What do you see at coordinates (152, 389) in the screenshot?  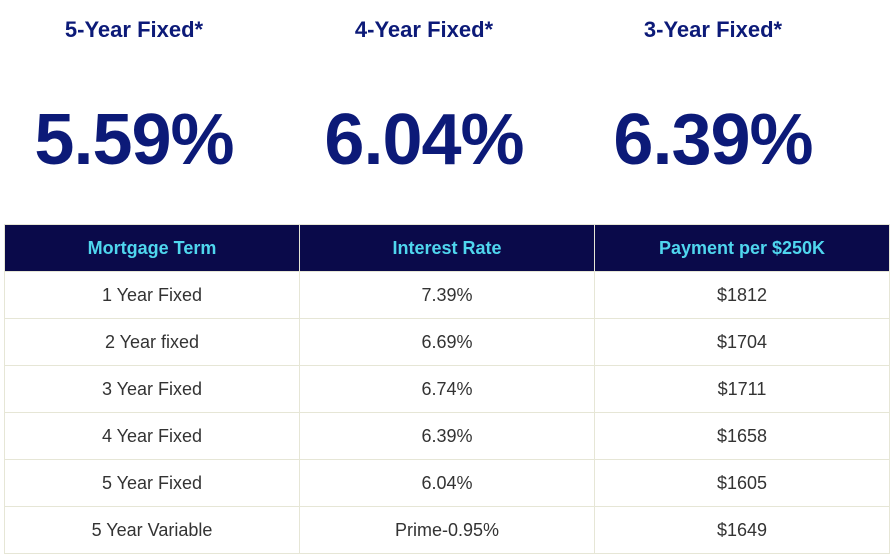 I see `term-cell: 3 Year Fixed` at bounding box center [152, 389].